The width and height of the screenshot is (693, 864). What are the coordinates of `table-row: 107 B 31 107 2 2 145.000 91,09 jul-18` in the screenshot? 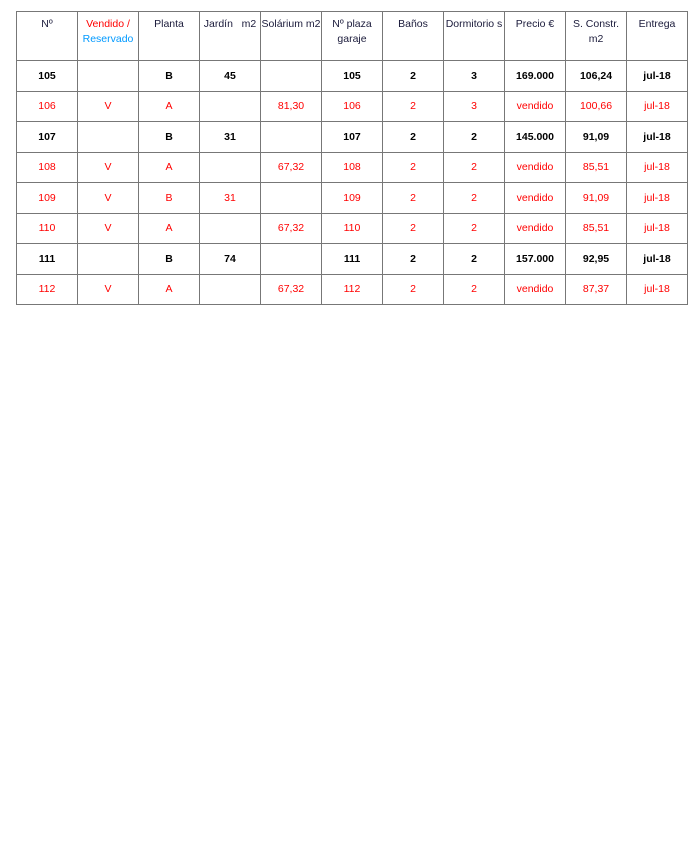 It's located at (352, 137).